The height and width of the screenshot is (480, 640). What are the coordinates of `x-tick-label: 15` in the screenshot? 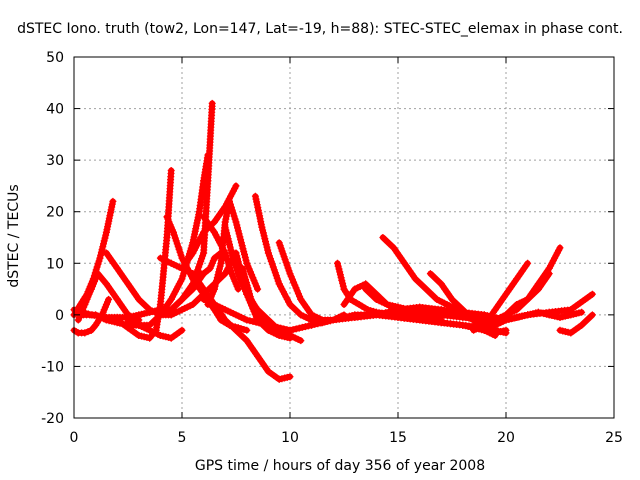 It's located at (398, 438).